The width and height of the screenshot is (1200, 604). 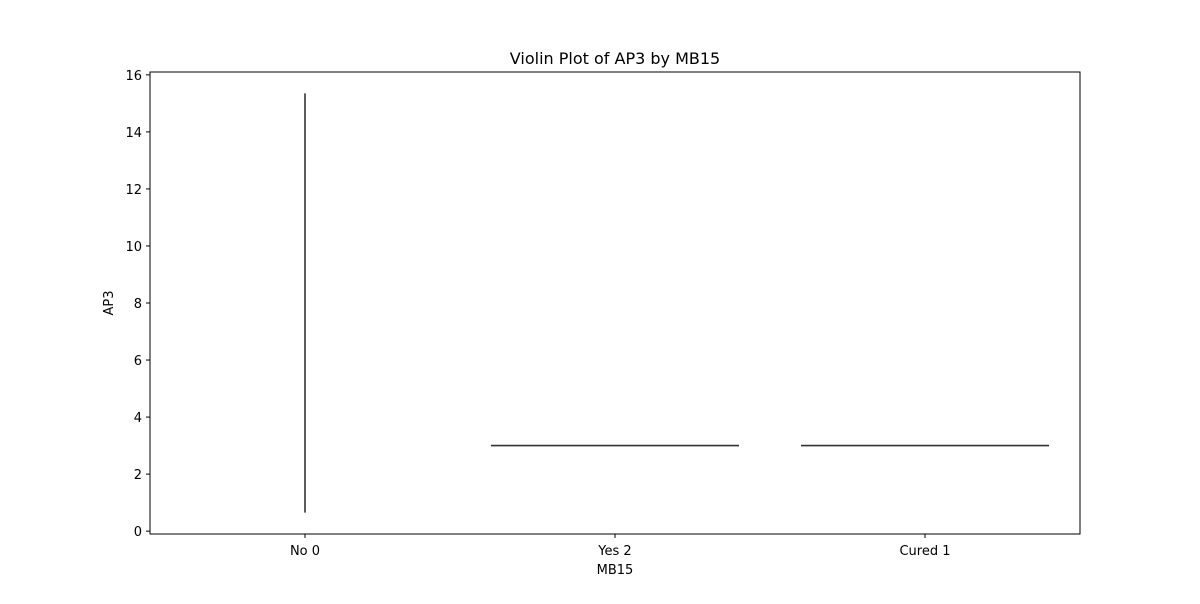 What do you see at coordinates (924, 551) in the screenshot?
I see `x-tick-label: Cured 1` at bounding box center [924, 551].